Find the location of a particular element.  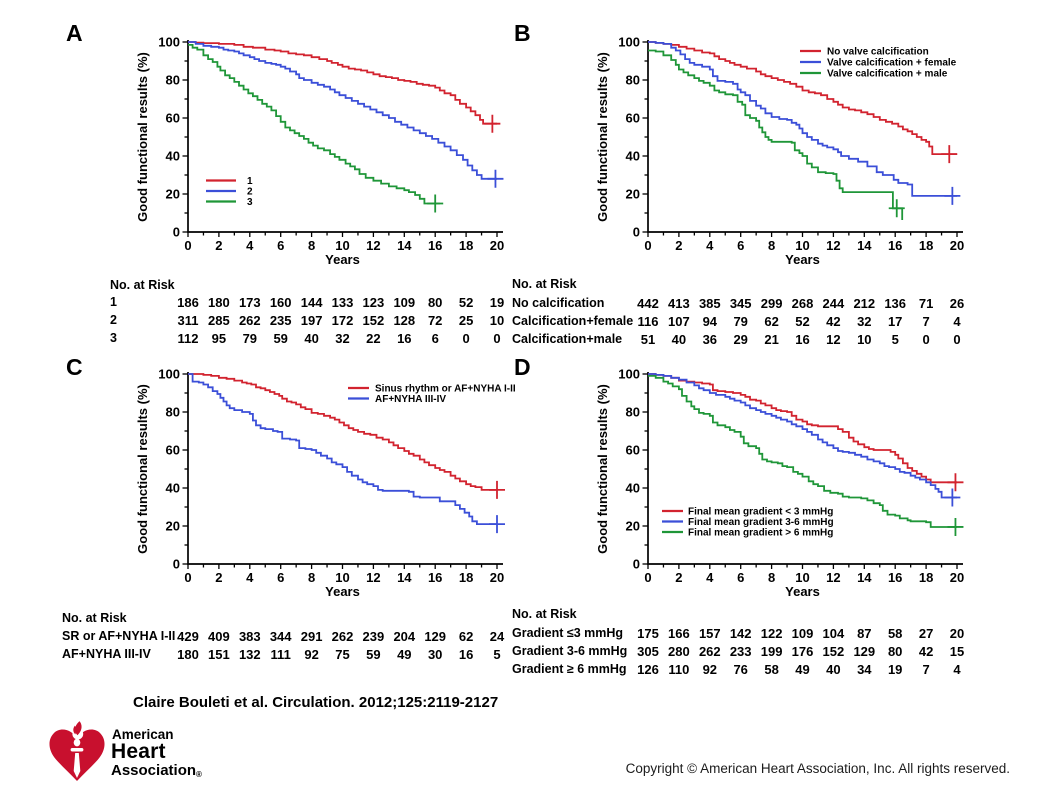

at-risk-value: 239 is located at coordinates (373, 636).